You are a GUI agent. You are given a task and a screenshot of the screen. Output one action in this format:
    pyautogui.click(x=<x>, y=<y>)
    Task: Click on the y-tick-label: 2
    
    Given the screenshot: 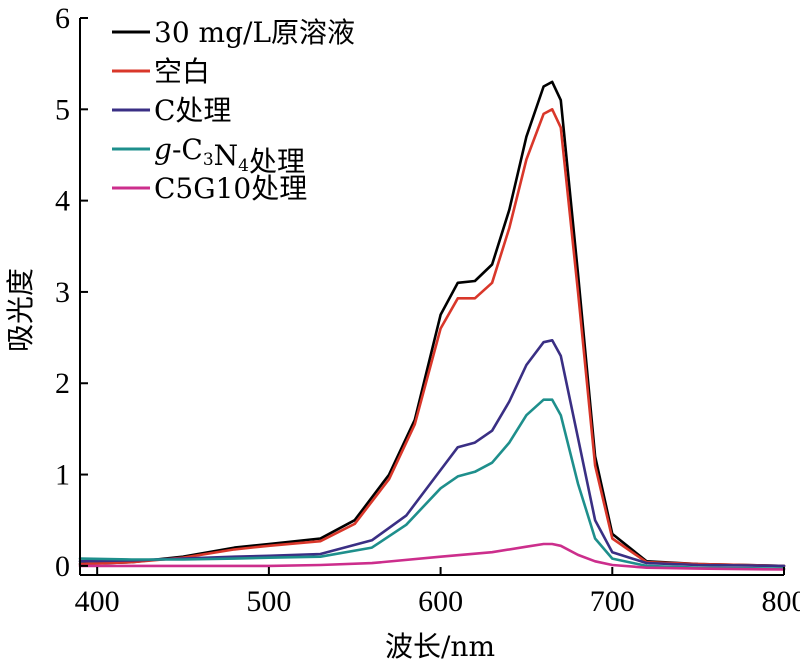 What is the action you would take?
    pyautogui.click(x=62, y=383)
    